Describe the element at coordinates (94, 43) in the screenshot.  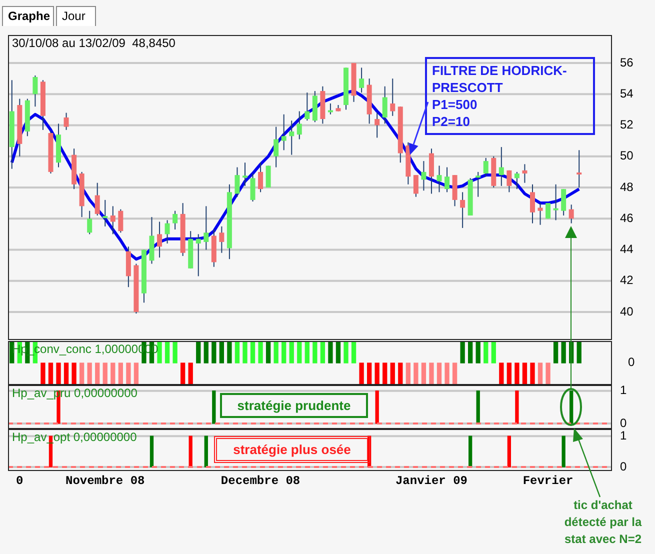
I see `chart-title: 30/10/08 au 13/02/09 48,8450` at that location.